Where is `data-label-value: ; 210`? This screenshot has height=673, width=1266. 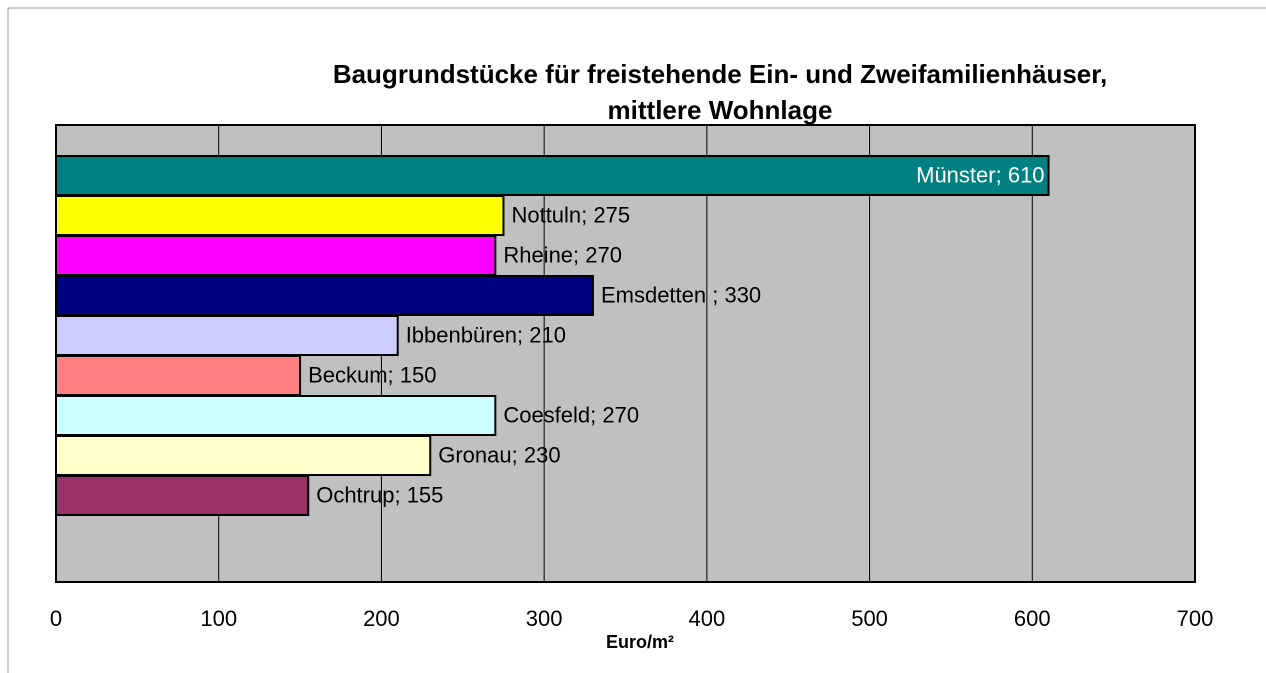
data-label-value: ; 210 is located at coordinates (541, 334).